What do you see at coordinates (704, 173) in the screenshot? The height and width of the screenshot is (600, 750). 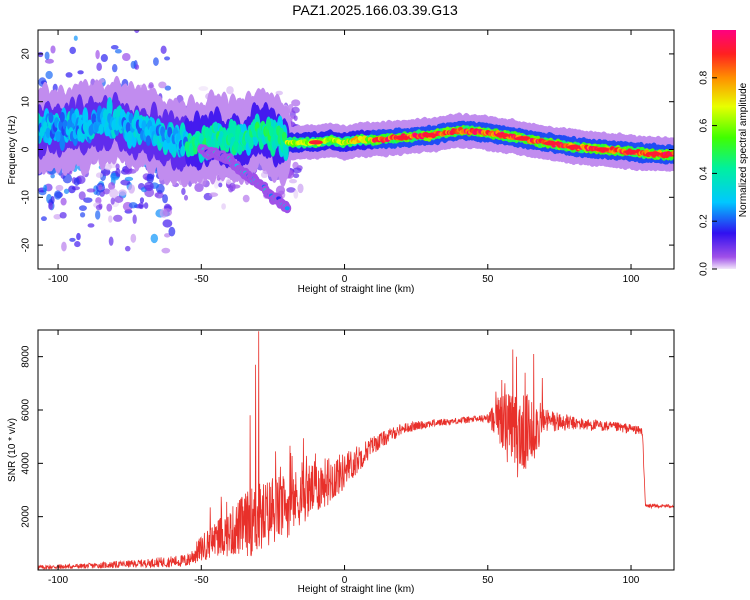 I see `colorbar-tick-label: 0.4` at bounding box center [704, 173].